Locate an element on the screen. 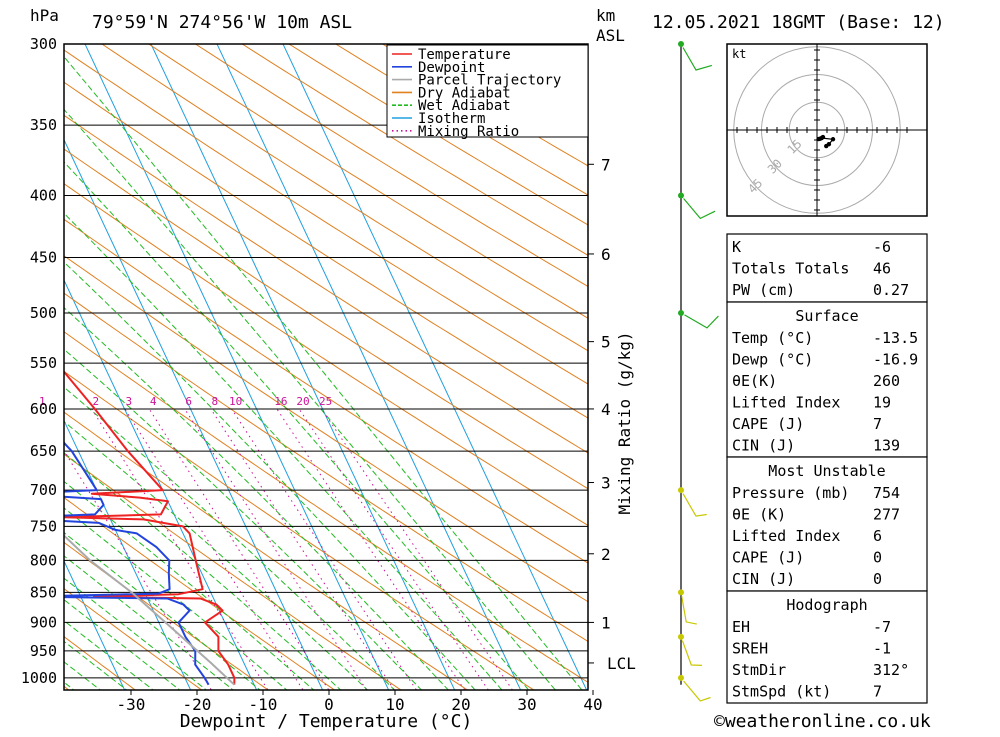  station-location: 79°59'N 274°56'W 10m ASL is located at coordinates (222, 22).